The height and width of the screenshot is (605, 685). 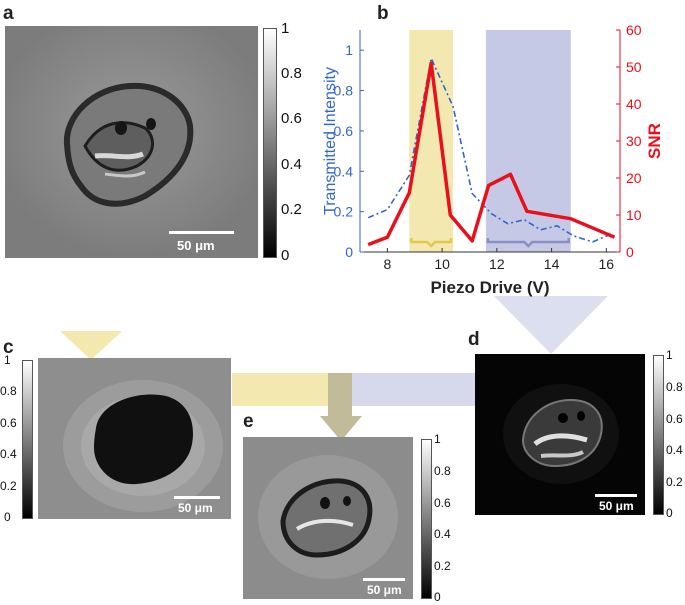 I want to click on colorbar-d-tick: 1, so click(x=669, y=355).